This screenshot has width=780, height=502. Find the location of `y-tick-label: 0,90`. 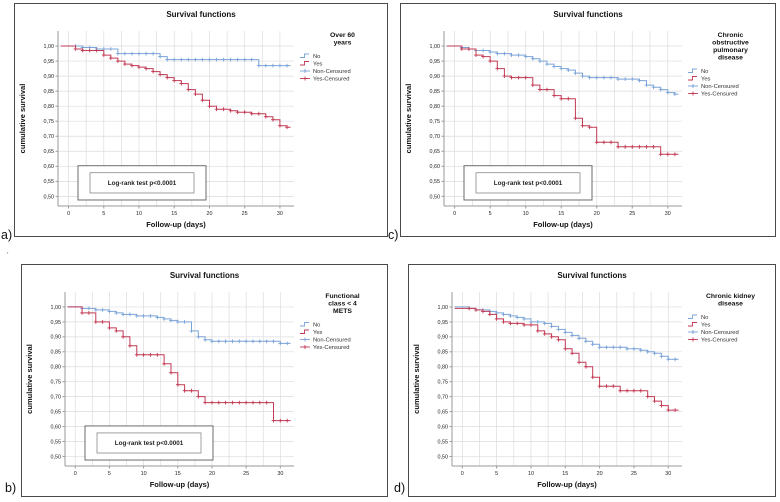

y-tick-label: 0,90 is located at coordinates (56, 338).